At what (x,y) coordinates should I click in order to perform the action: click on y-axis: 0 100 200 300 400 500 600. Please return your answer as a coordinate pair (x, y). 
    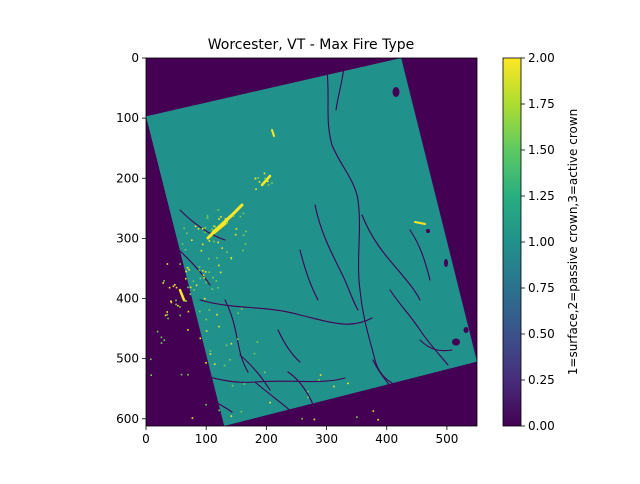
    Looking at the image, I should click on (131, 238).